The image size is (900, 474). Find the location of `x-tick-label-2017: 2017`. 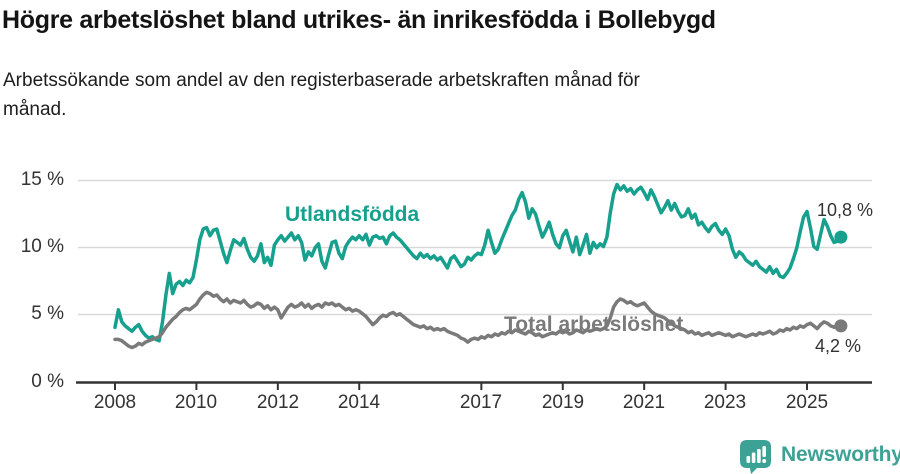

x-tick-label-2017: 2017 is located at coordinates (481, 402).